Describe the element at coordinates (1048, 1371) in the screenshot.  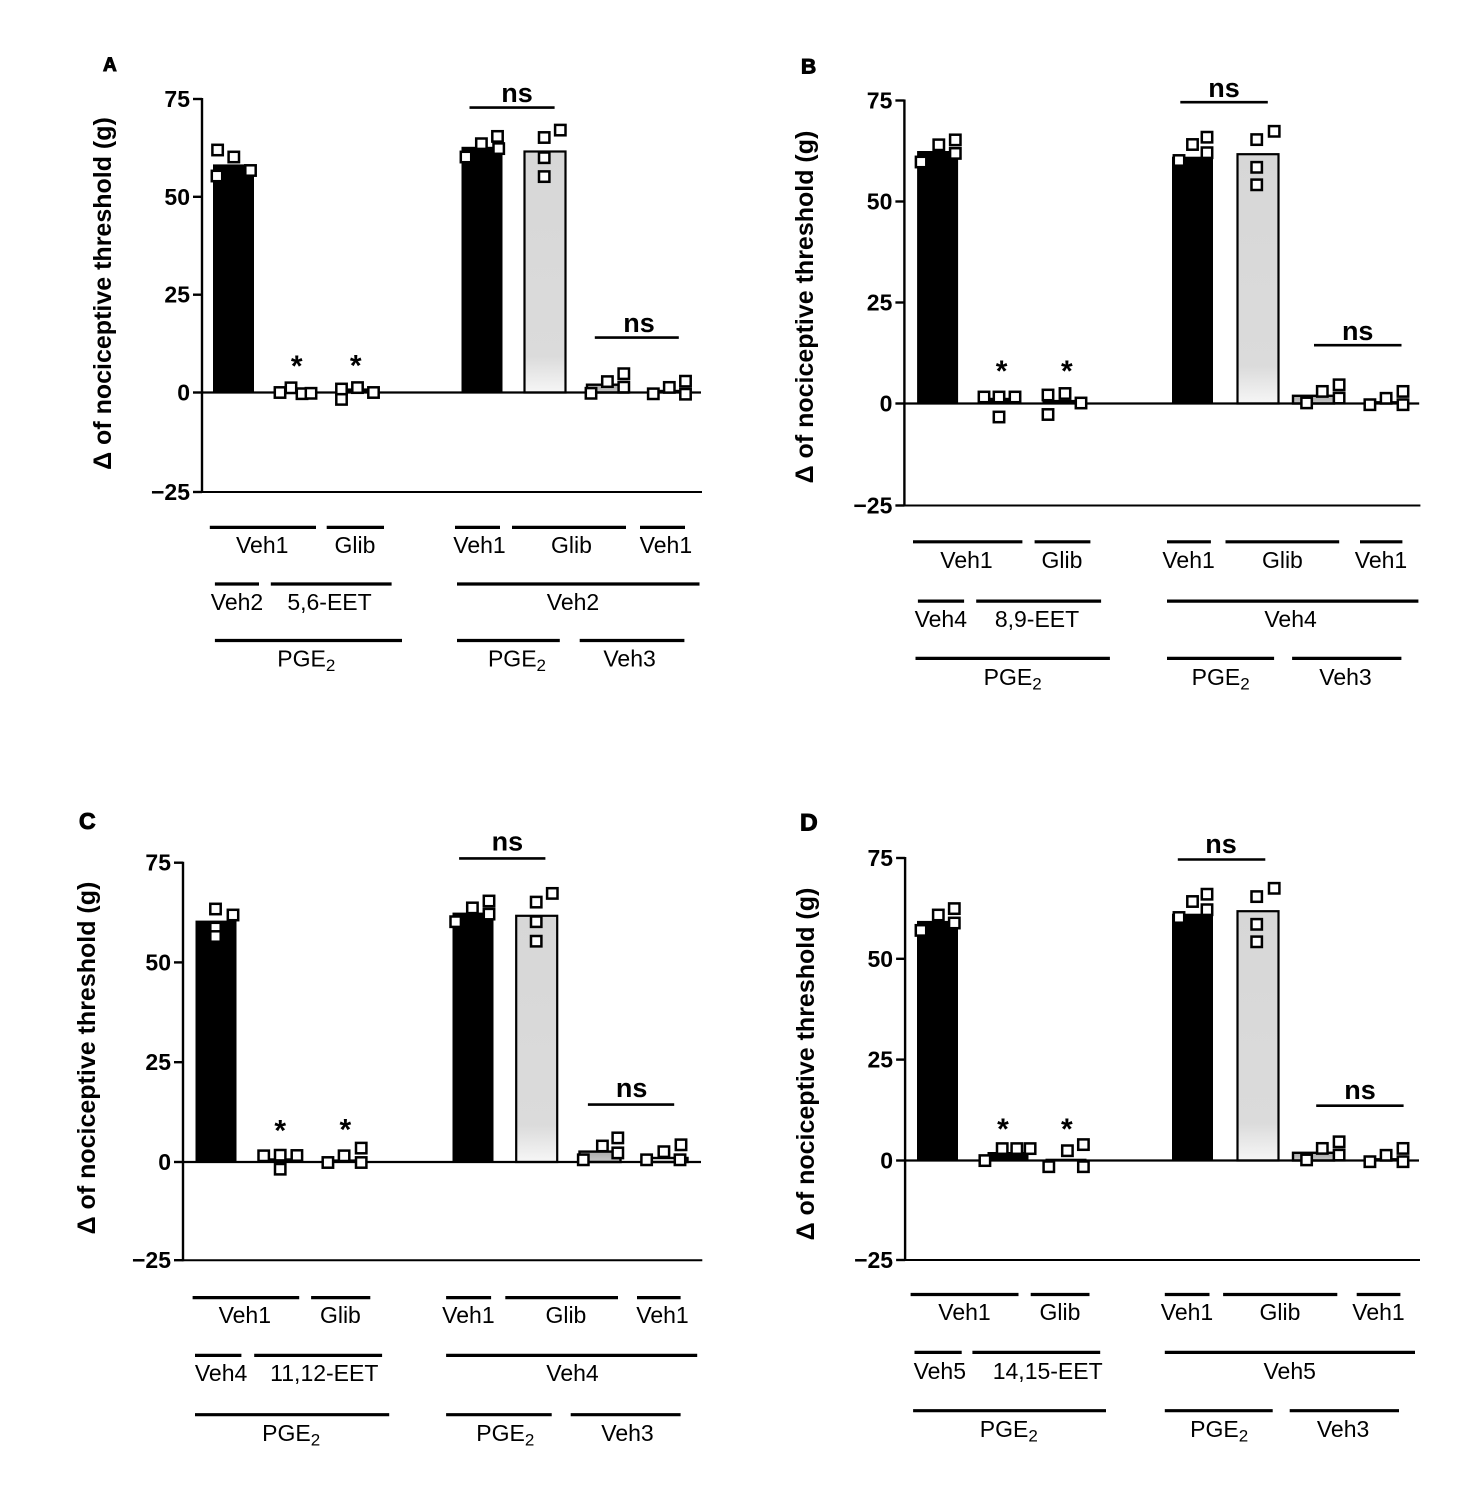
I see `svg-text: 14,15-EET` at that location.